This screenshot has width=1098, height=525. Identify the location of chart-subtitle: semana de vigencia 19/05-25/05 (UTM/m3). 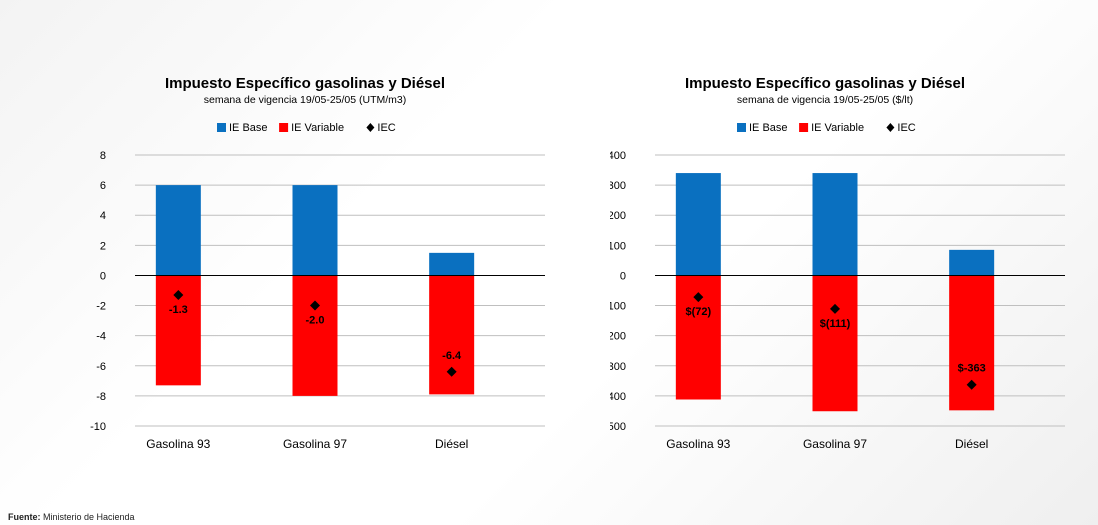
(305, 100).